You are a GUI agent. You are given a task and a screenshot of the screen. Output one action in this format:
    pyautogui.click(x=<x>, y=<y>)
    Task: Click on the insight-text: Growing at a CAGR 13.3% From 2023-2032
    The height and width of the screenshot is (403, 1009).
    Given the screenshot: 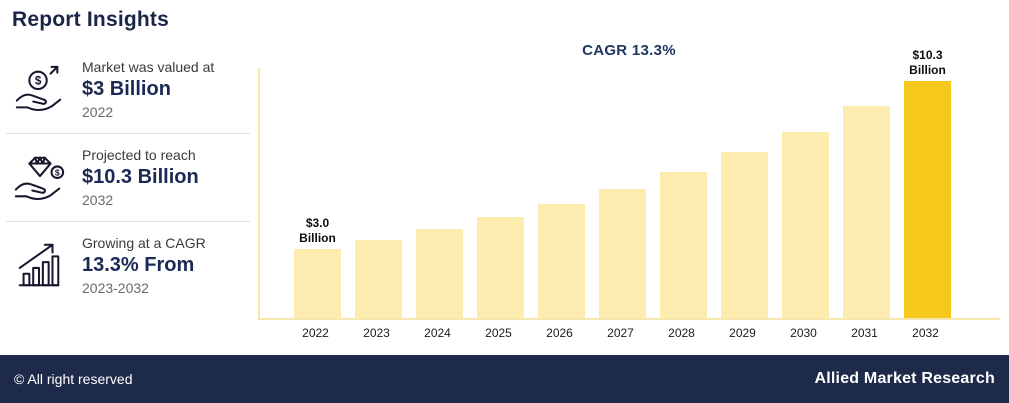 What is the action you would take?
    pyautogui.click(x=144, y=265)
    